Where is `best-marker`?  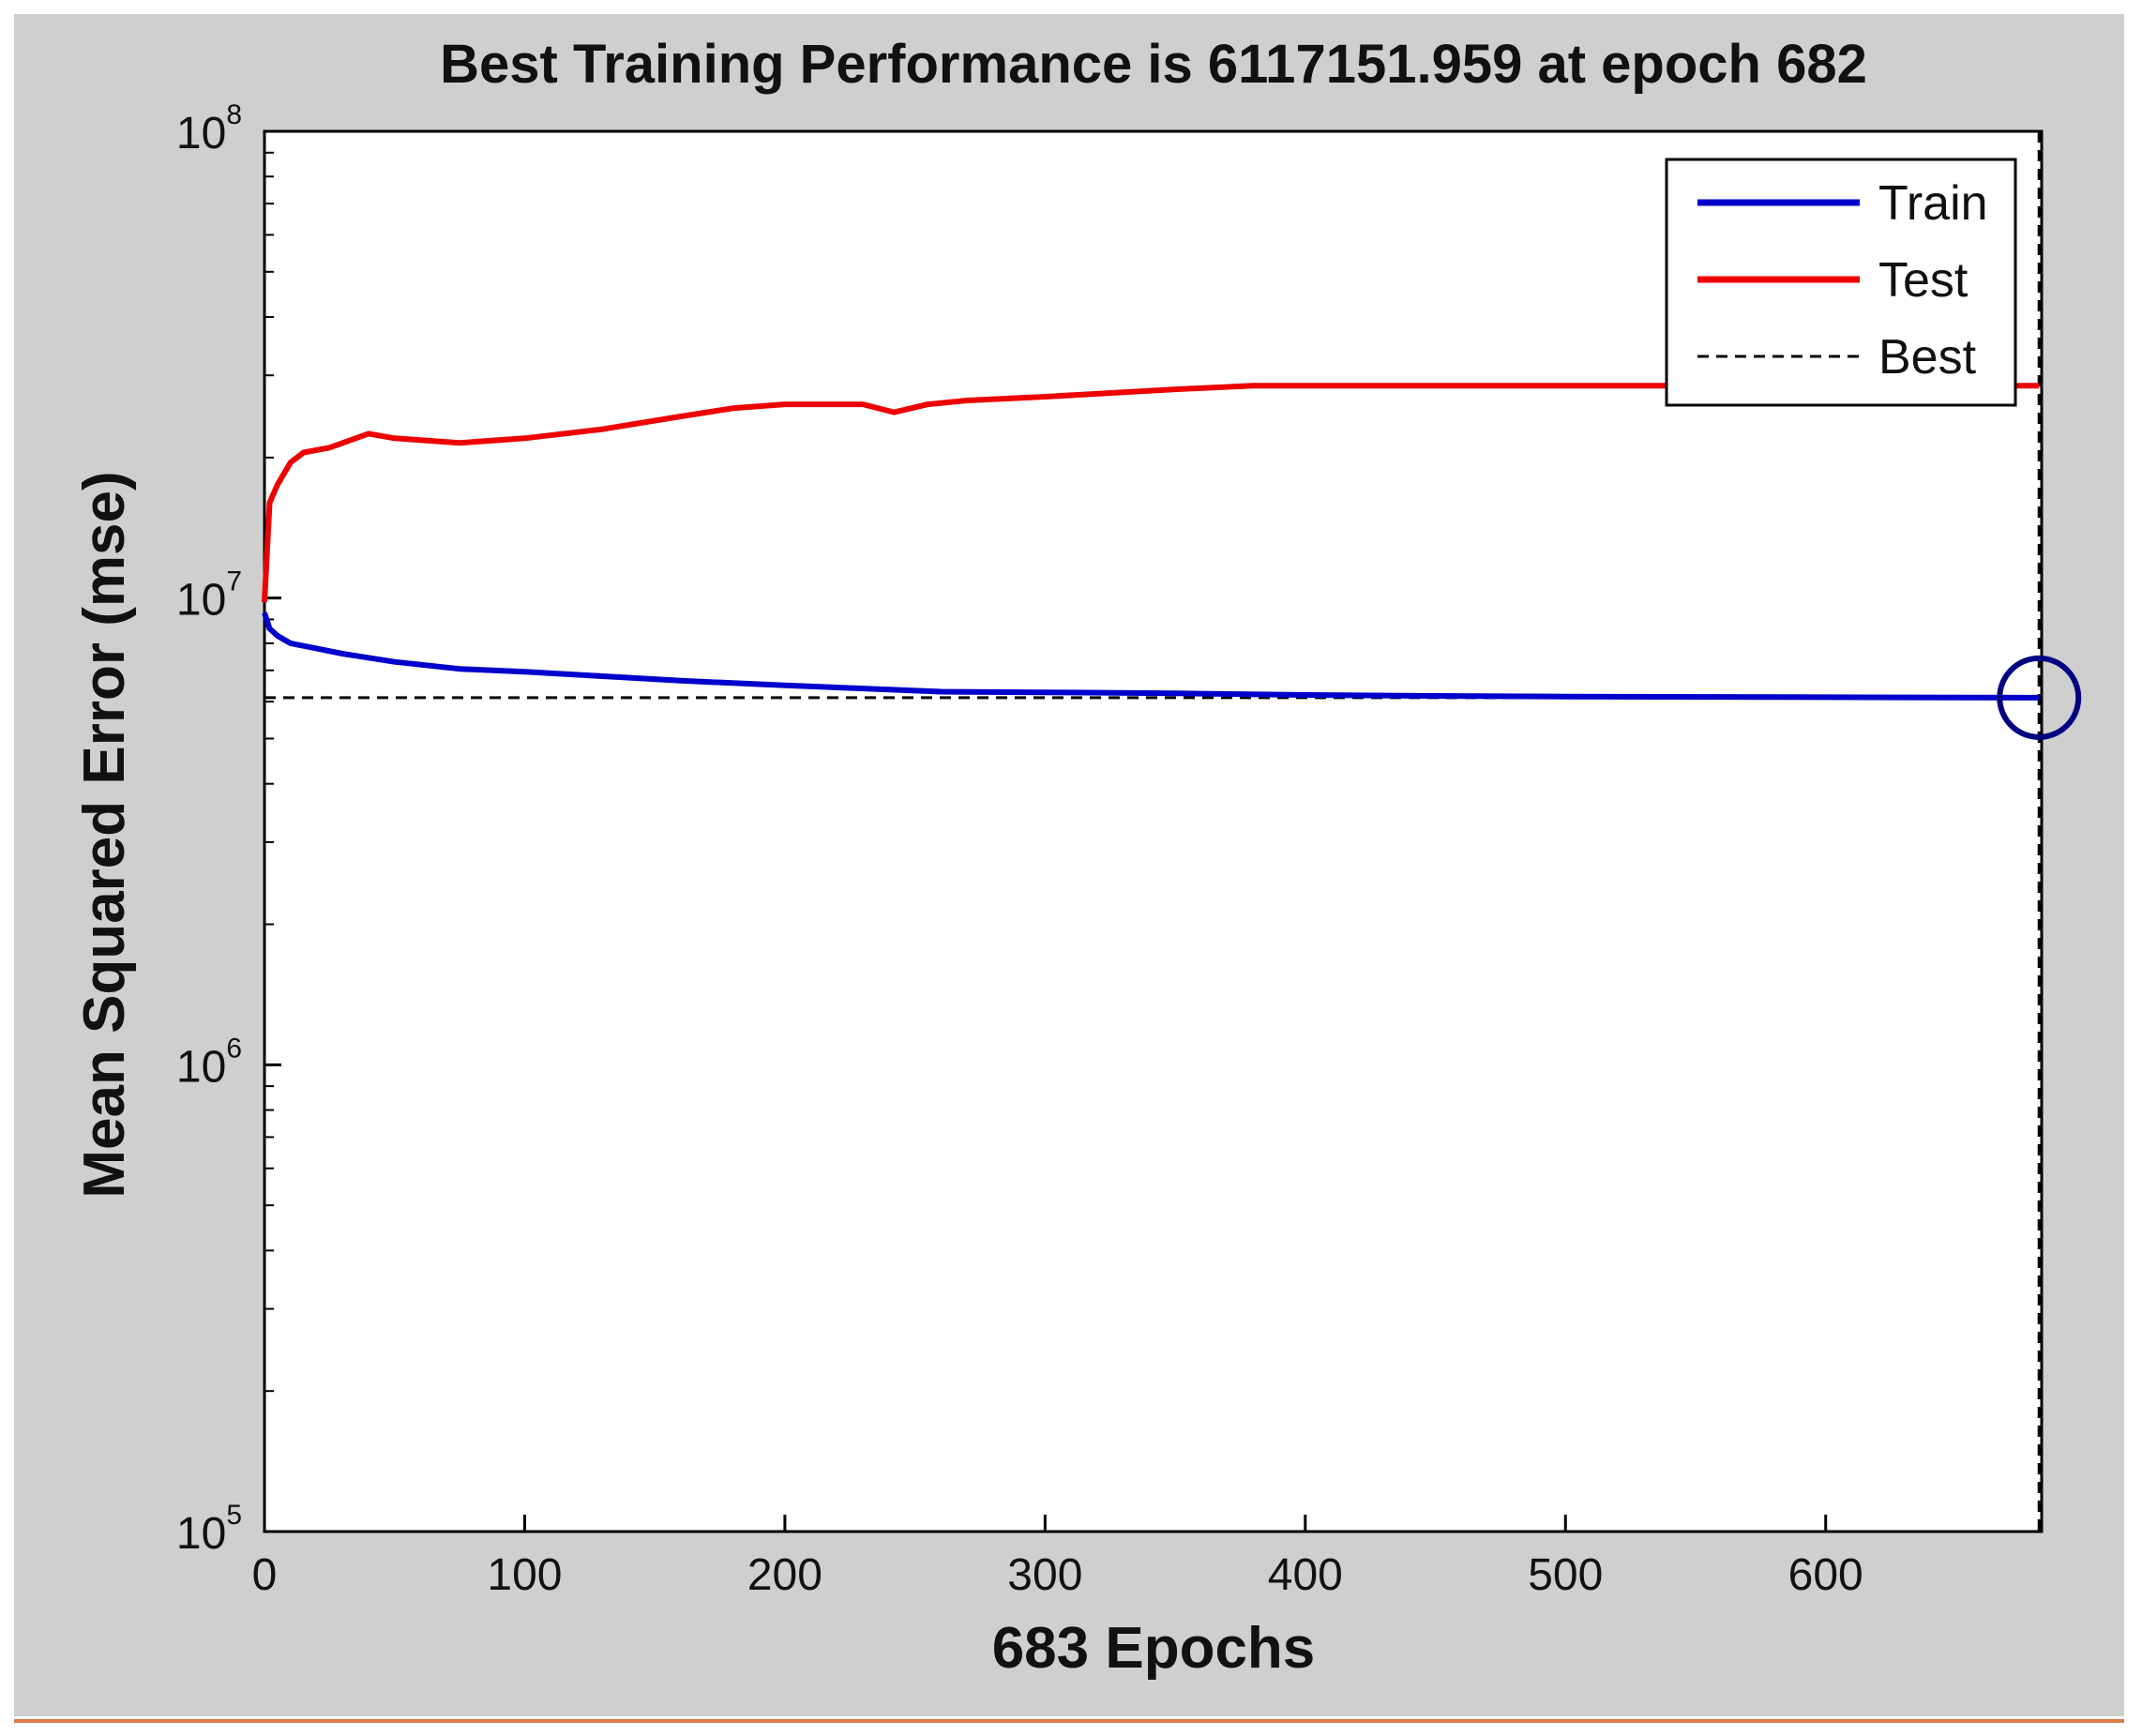 best-marker is located at coordinates (2039, 697).